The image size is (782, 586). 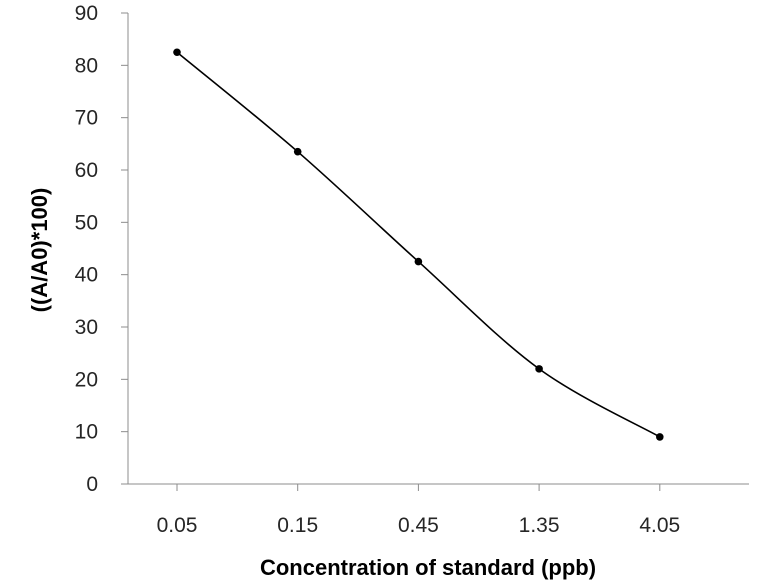 What do you see at coordinates (418, 525) in the screenshot?
I see `x-tick-label: 0.45` at bounding box center [418, 525].